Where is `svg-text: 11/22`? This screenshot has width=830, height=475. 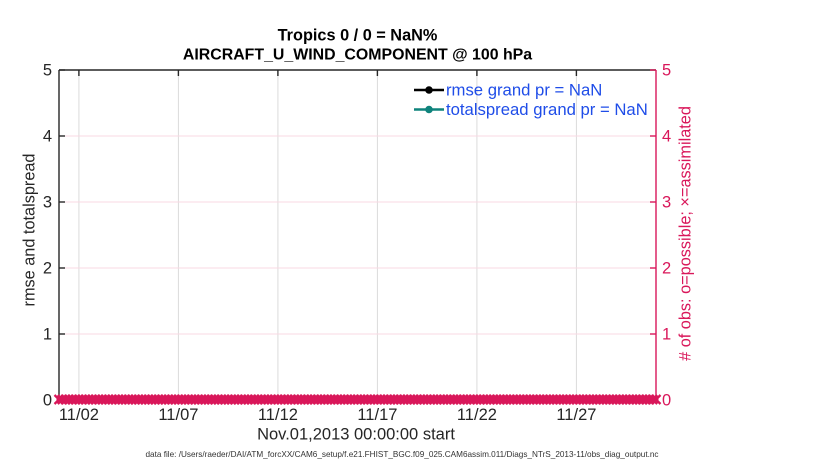
svg-text: 11/22 is located at coordinates (477, 415).